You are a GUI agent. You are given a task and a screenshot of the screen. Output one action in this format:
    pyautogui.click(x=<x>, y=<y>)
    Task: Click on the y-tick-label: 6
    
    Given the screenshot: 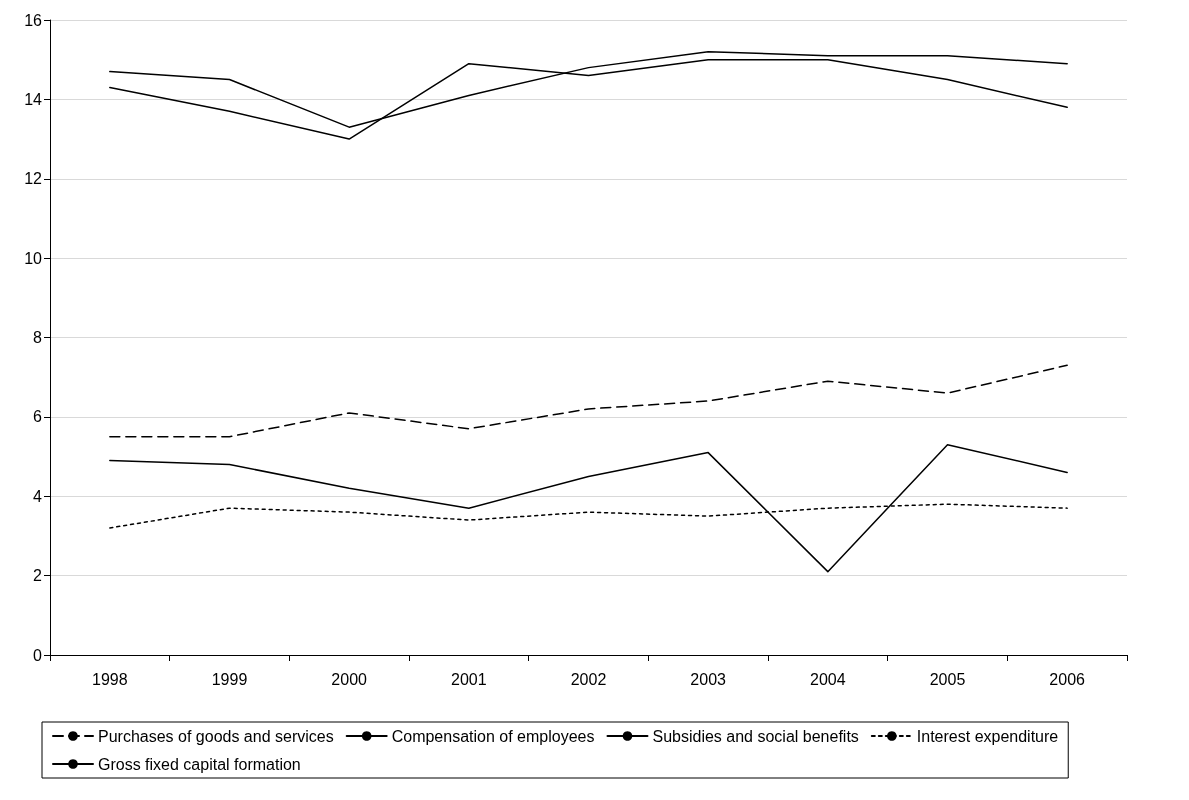 What is the action you would take?
    pyautogui.click(x=38, y=417)
    